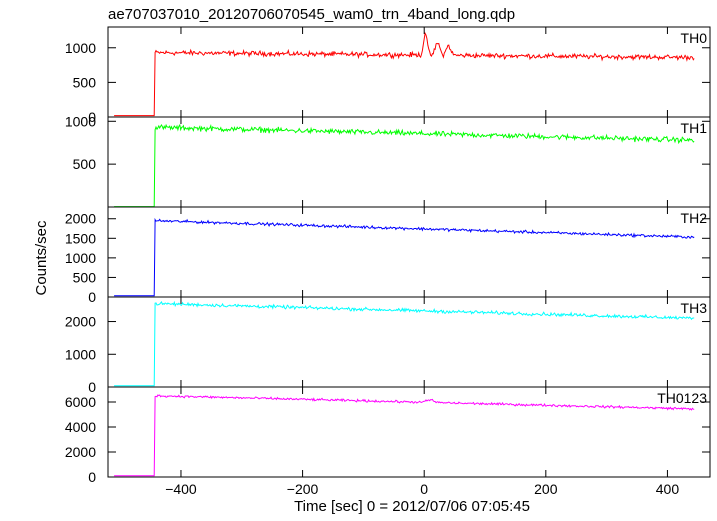 Image resolution: width=717 pixels, height=521 pixels. What do you see at coordinates (682, 398) in the screenshot?
I see `series-label-th0123: TH0123` at bounding box center [682, 398].